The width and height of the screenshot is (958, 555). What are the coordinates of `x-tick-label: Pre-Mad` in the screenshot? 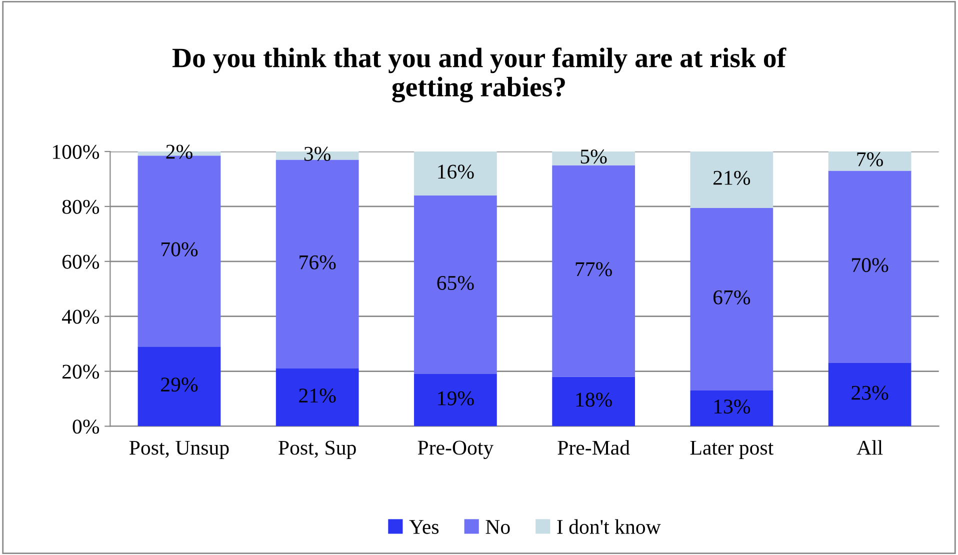 It's located at (594, 447).